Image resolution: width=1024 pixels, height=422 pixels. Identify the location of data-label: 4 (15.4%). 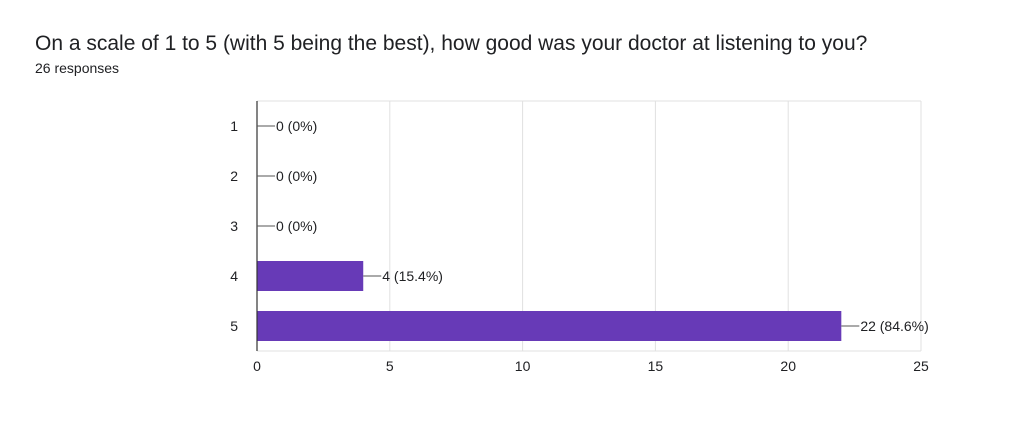
(412, 276).